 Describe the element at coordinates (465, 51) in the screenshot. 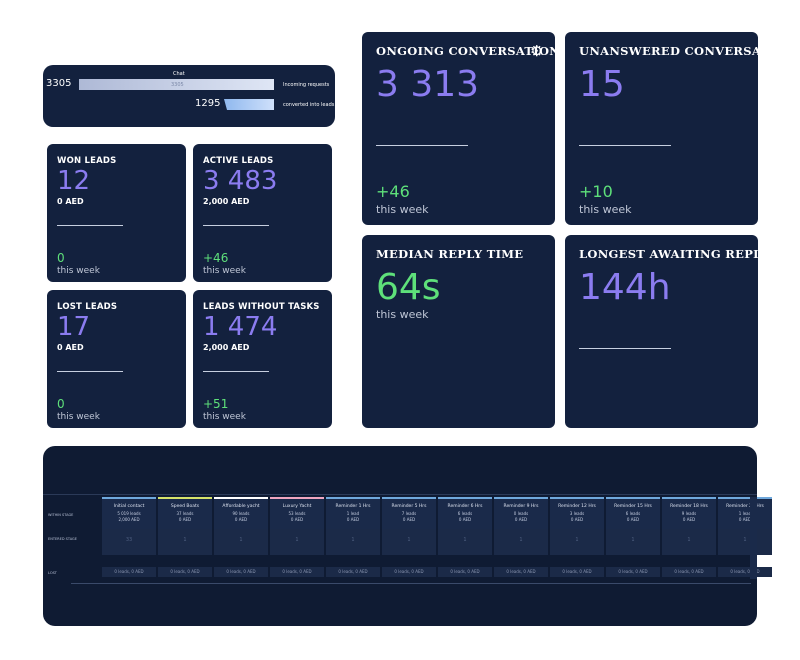

I see `ongoing-conversations-title: ONGOING CONVERSATIONS` at that location.